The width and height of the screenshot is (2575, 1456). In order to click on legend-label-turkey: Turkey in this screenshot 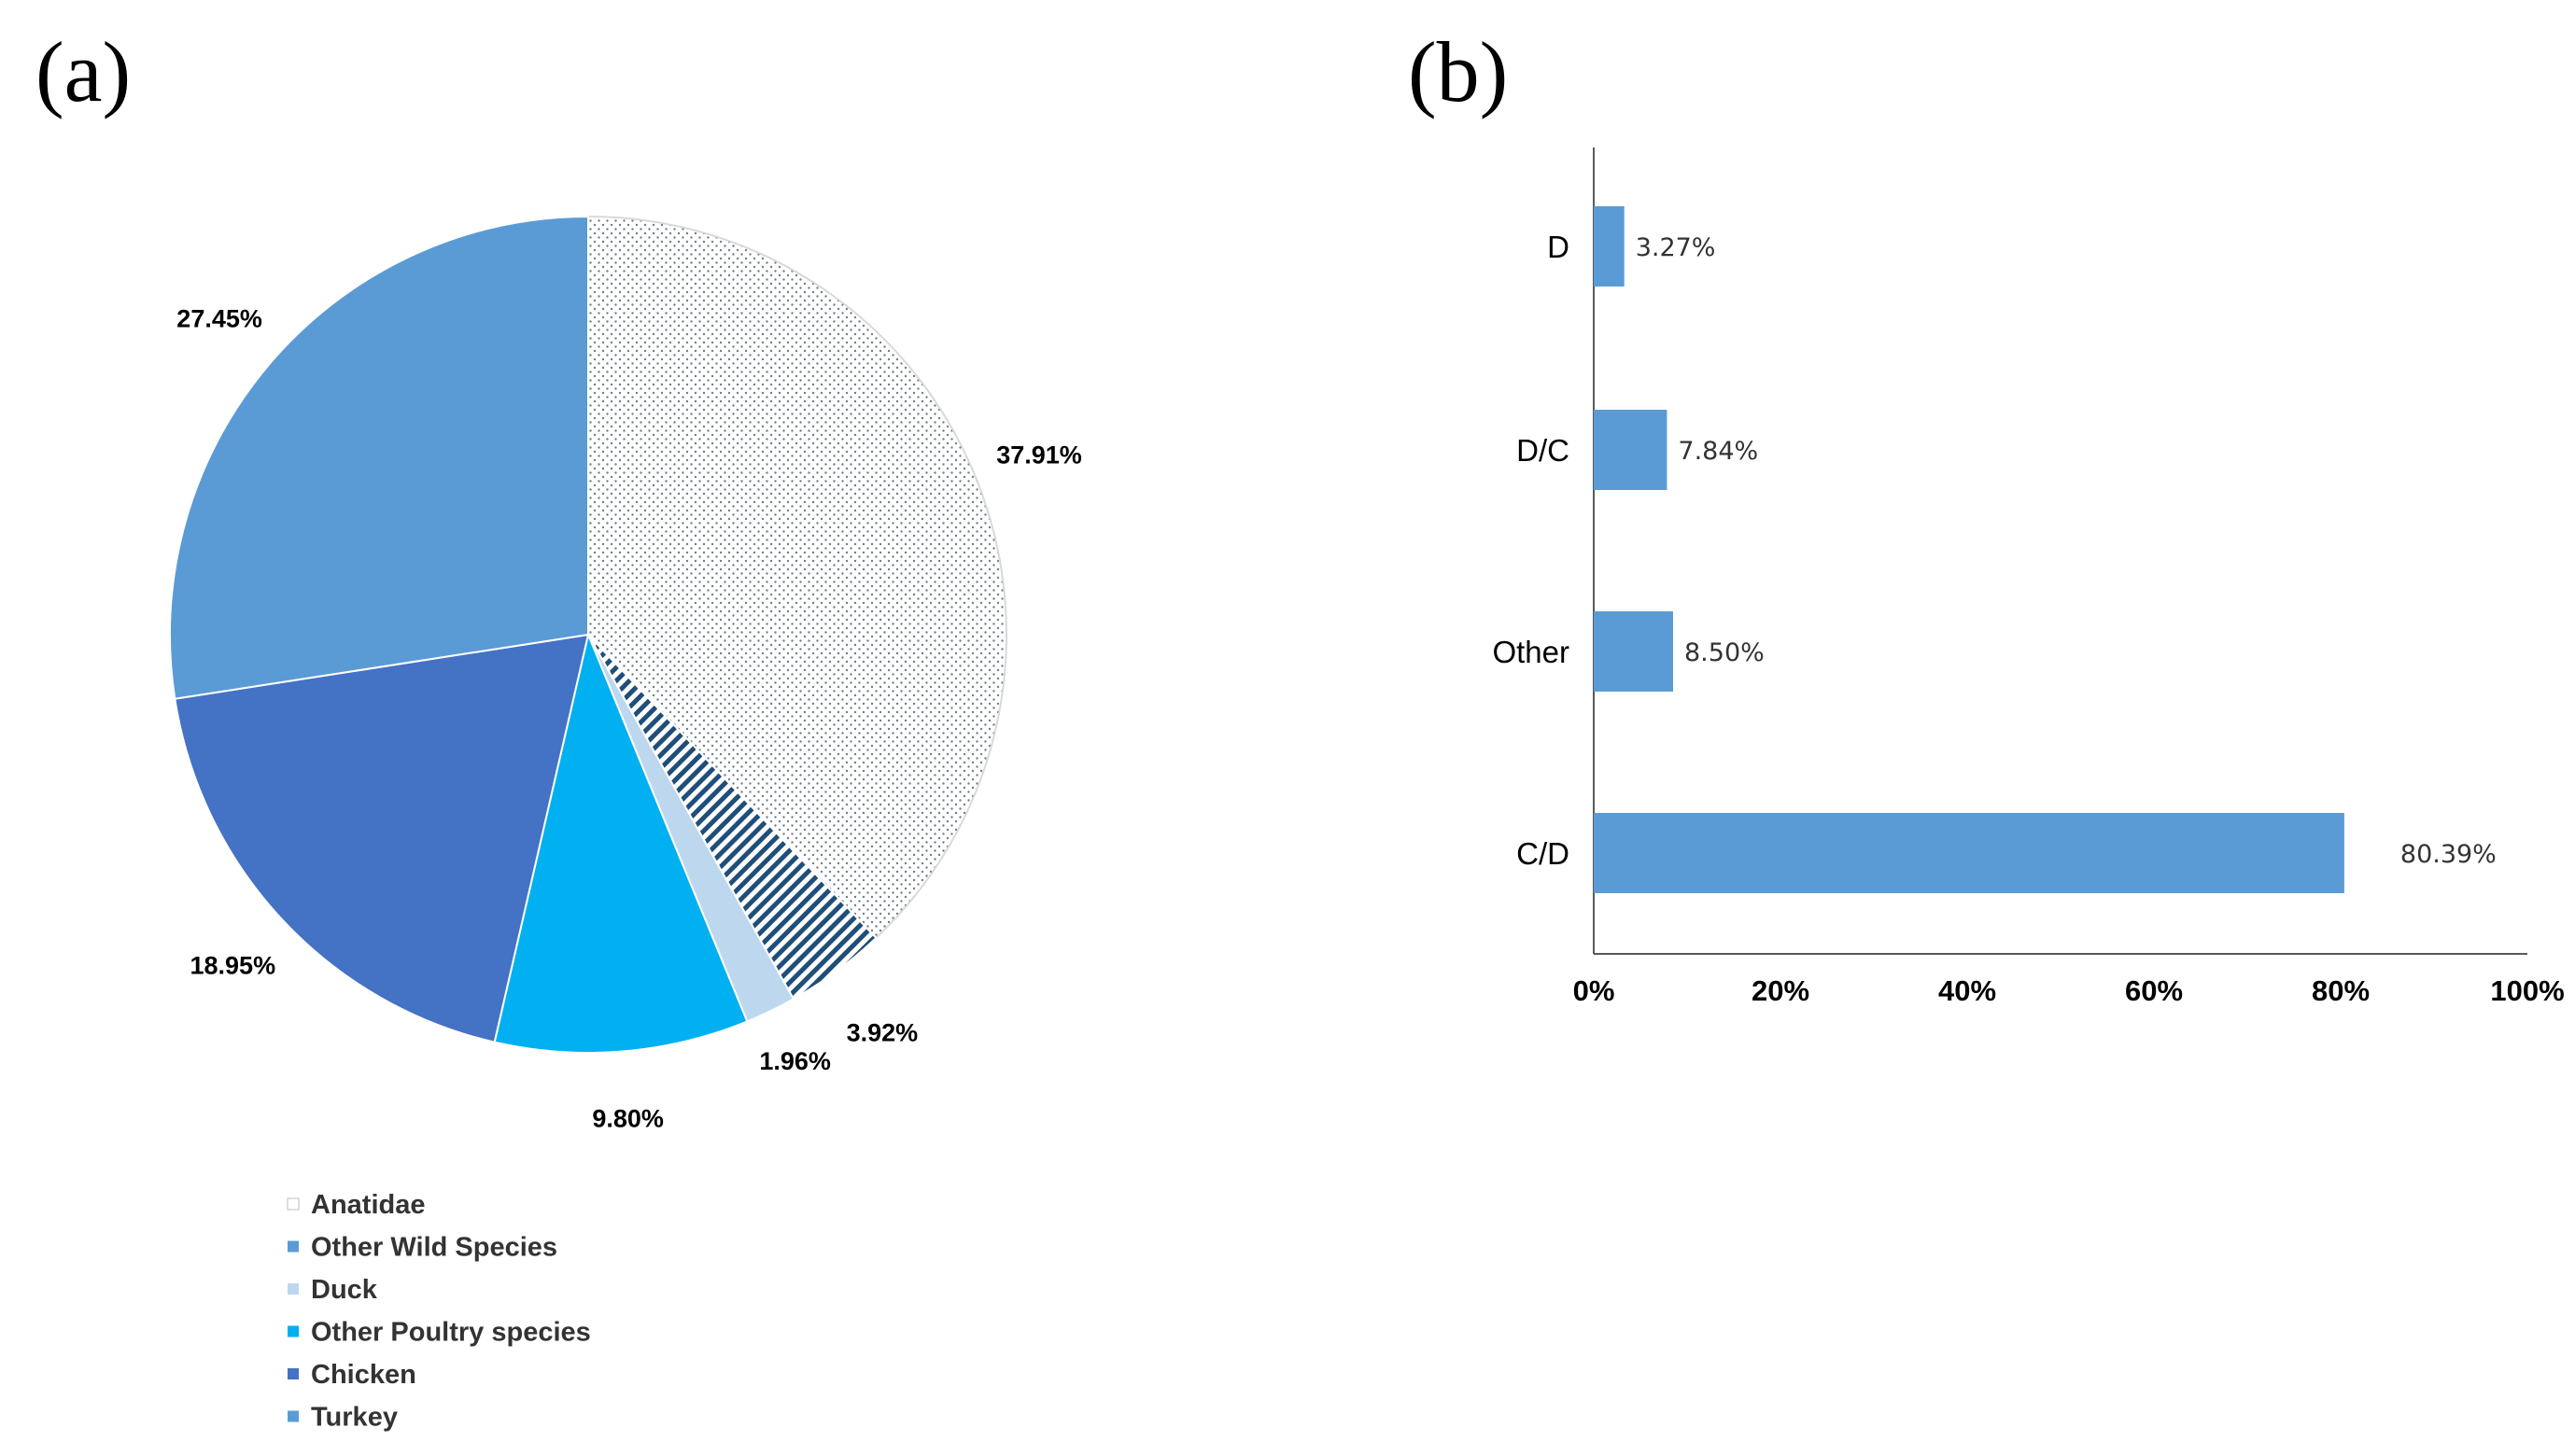, I will do `click(355, 1418)`.